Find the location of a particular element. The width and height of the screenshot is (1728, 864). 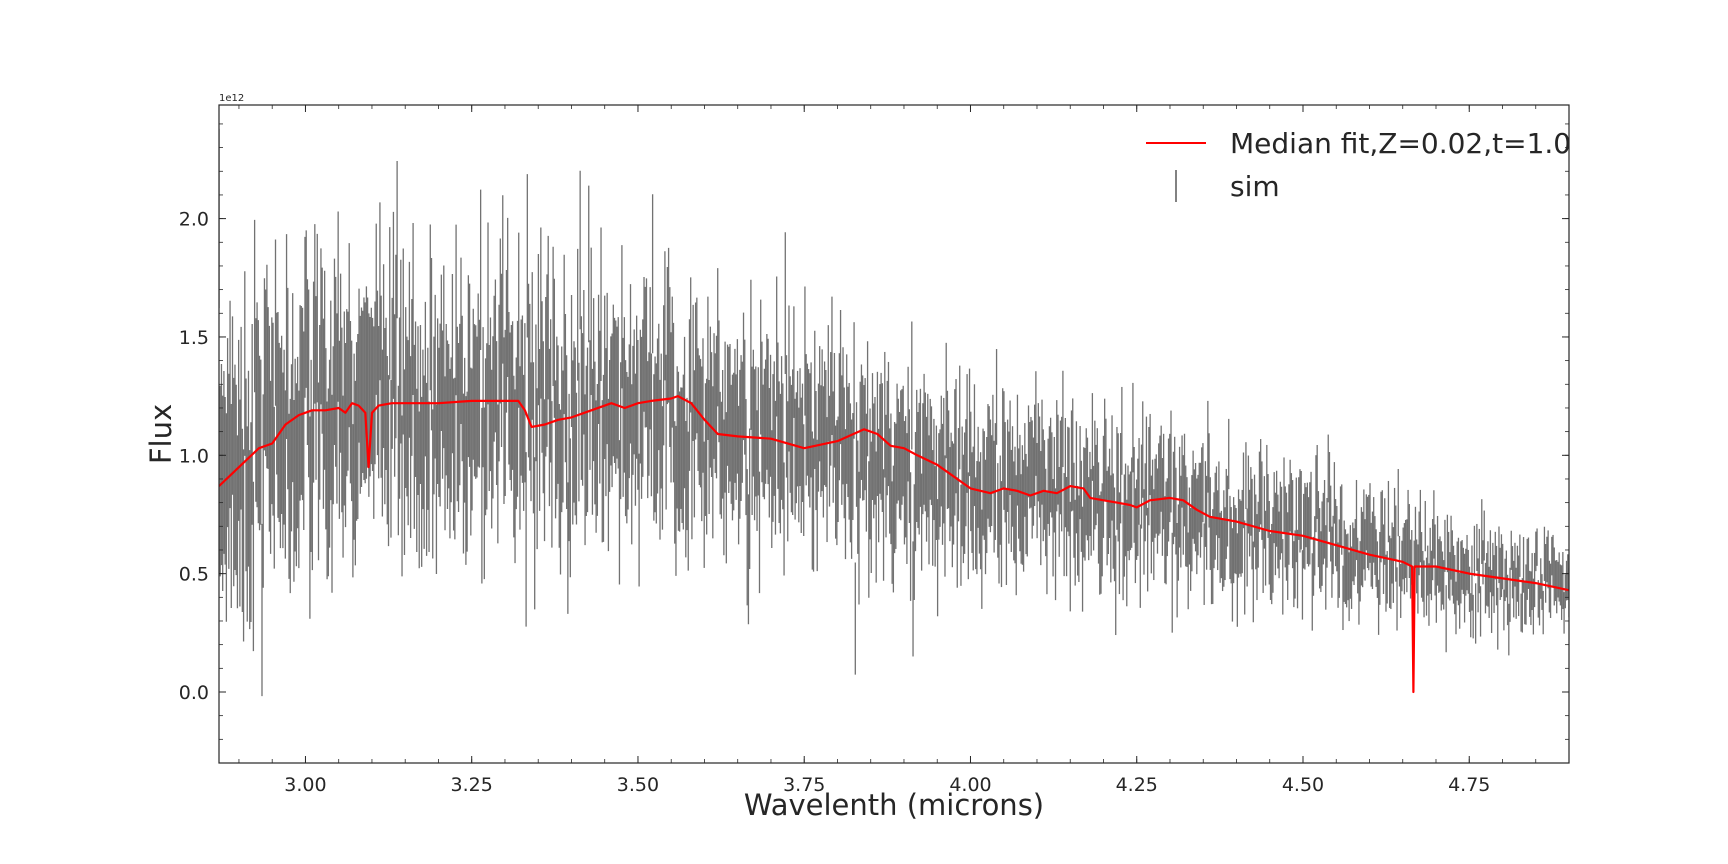

x-tick-label: 4.50 is located at coordinates (1303, 785).